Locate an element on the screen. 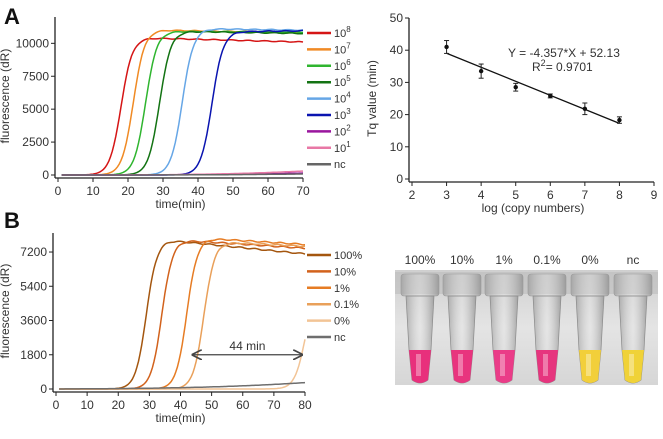  panel-label-a: A is located at coordinates (12, 16).